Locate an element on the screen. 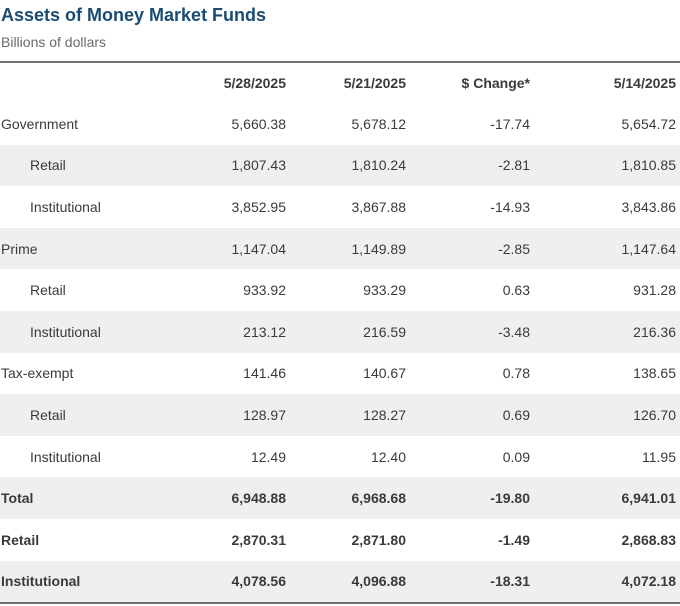  value-change: -17.74 is located at coordinates (510, 123).